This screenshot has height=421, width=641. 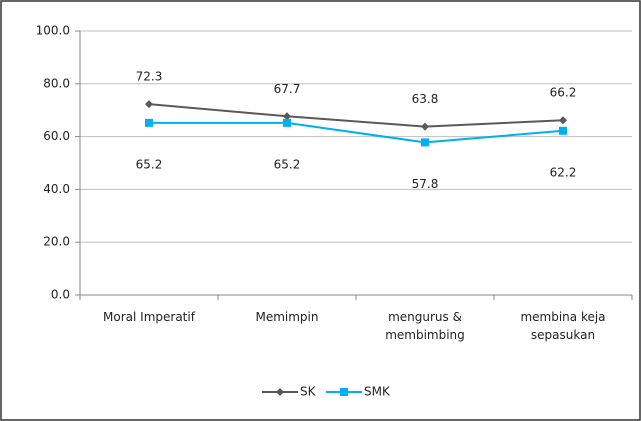 I want to click on y-tick-label: 20.0, so click(x=56, y=242).